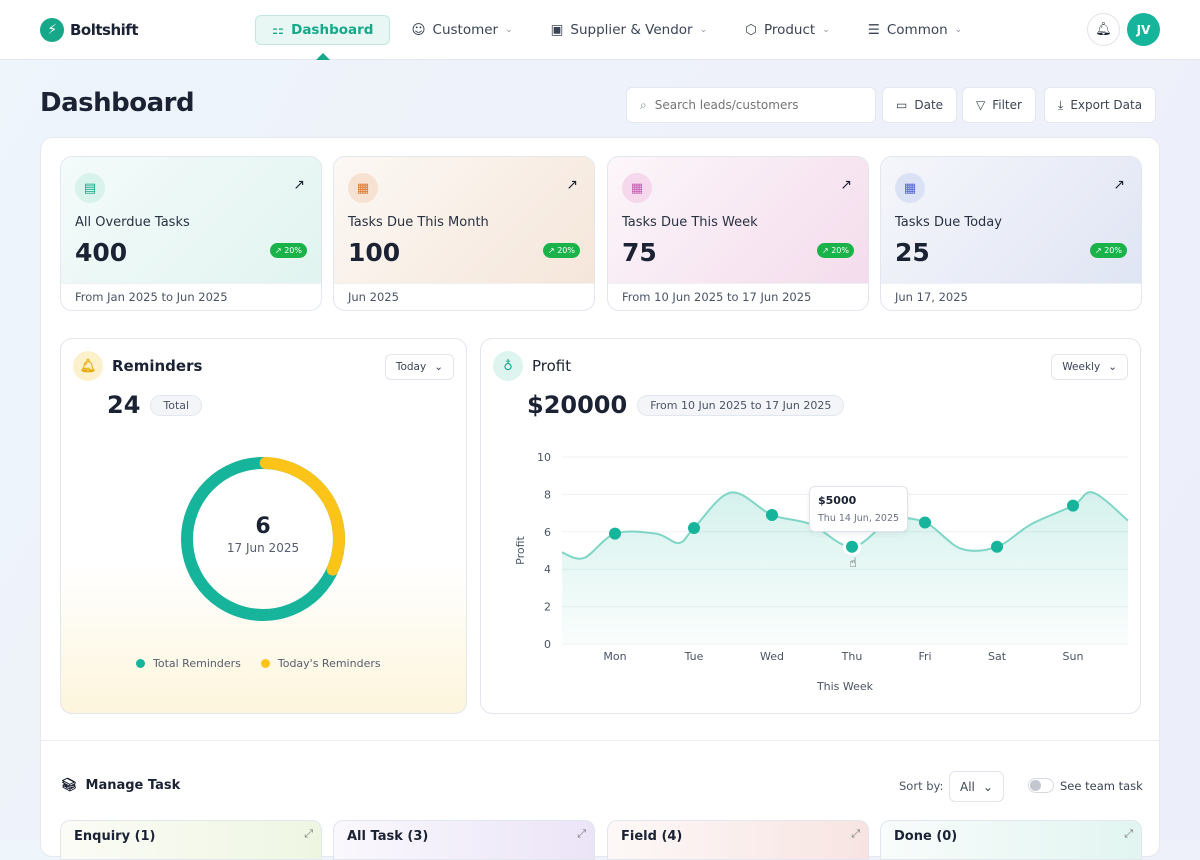  I want to click on legend-today: Today's Reminders, so click(320, 663).